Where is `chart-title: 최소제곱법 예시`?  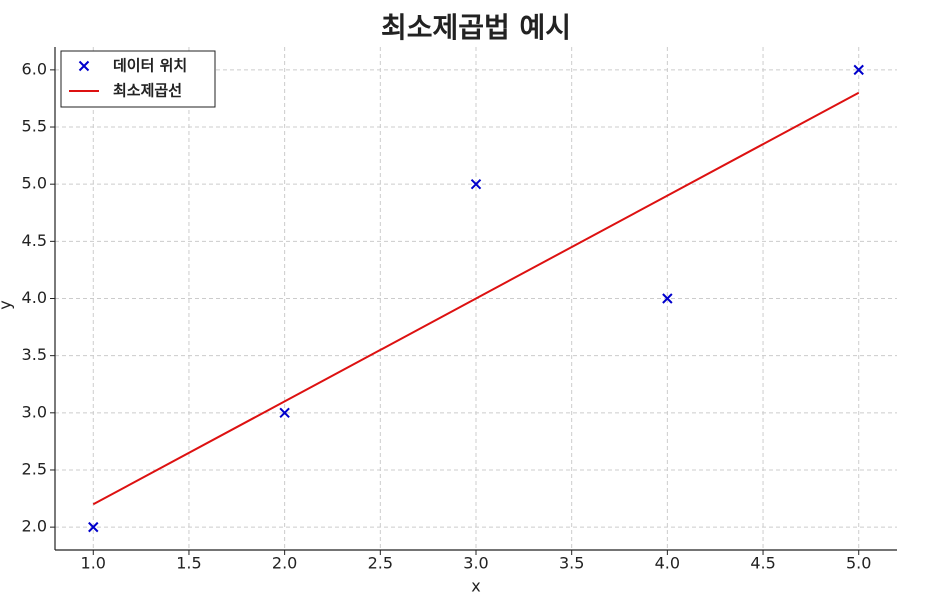 chart-title: 최소제곱법 예시 is located at coordinates (476, 27).